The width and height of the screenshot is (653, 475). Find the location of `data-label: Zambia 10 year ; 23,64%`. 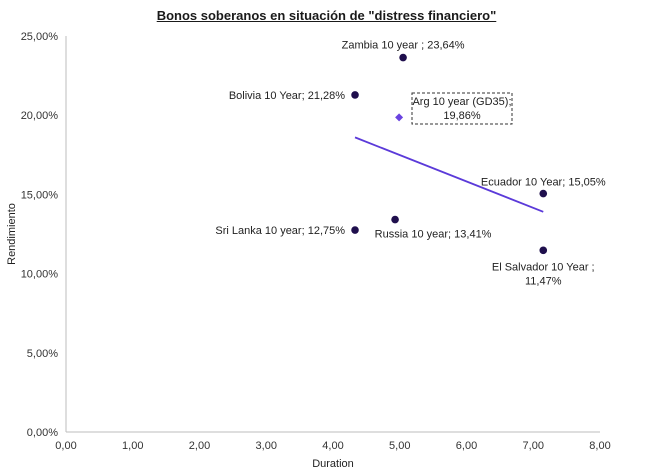

data-label: Zambia 10 year ; 23,64% is located at coordinates (403, 46).